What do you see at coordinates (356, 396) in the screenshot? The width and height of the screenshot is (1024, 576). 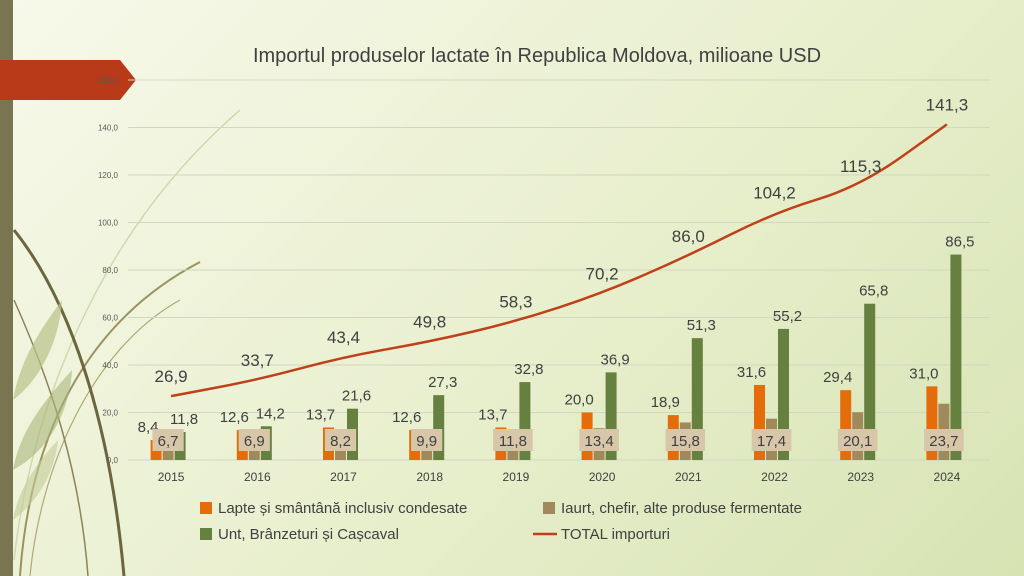 I see `data-label-unt: 21,6` at bounding box center [356, 396].